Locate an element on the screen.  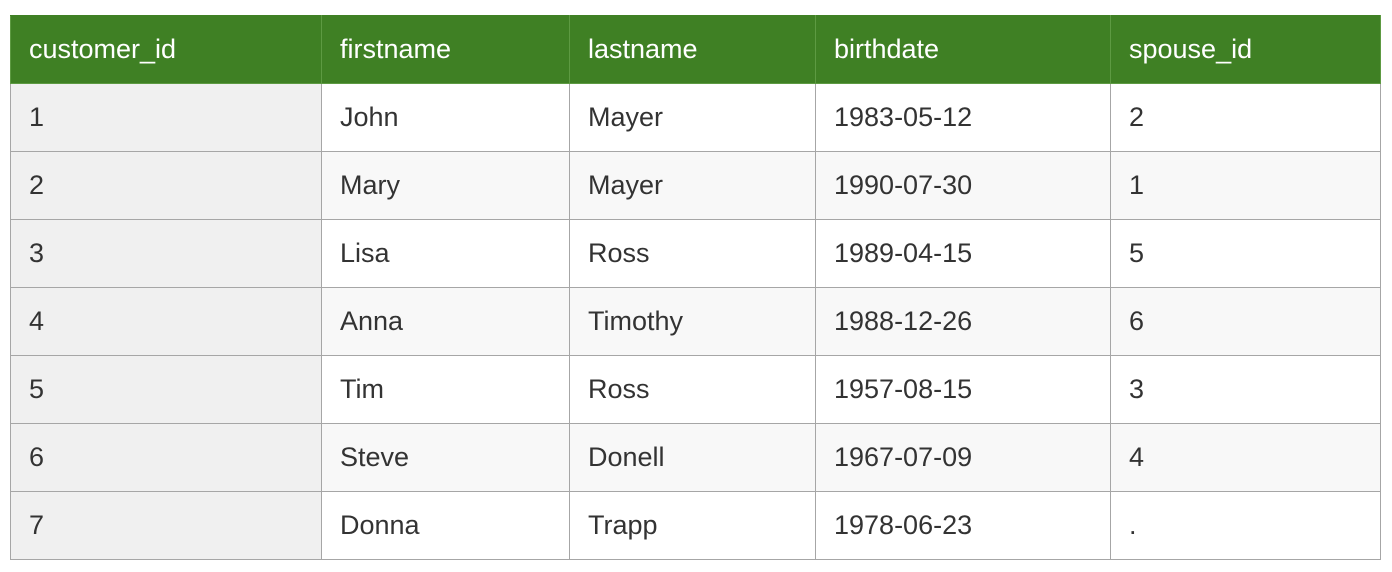
cell-firstname: Mary is located at coordinates (445, 185).